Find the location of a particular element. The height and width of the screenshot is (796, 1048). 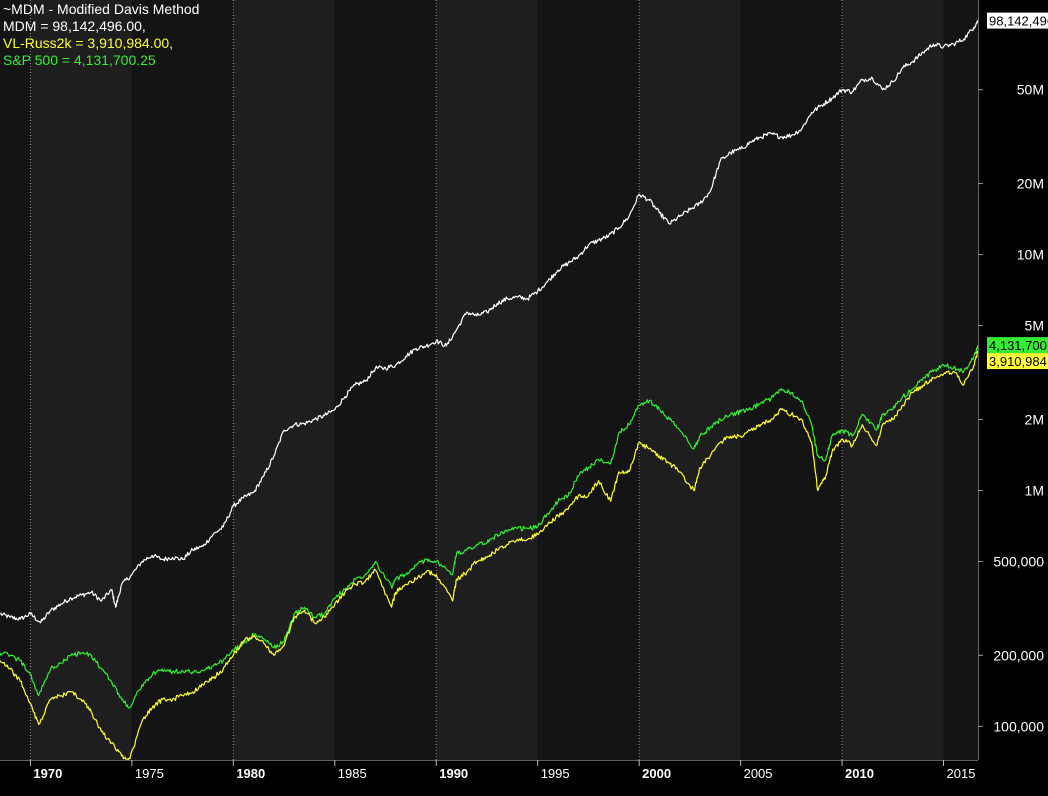

x-tick-label: 2005 is located at coordinates (758, 773).